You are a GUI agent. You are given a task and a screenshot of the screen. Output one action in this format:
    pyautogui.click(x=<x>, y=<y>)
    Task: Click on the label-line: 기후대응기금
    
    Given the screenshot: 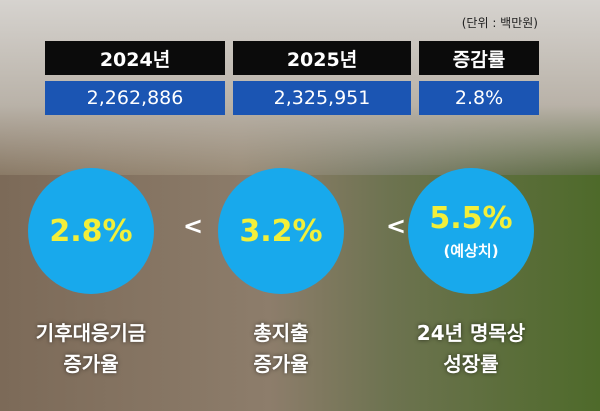 What is the action you would take?
    pyautogui.click(x=91, y=333)
    